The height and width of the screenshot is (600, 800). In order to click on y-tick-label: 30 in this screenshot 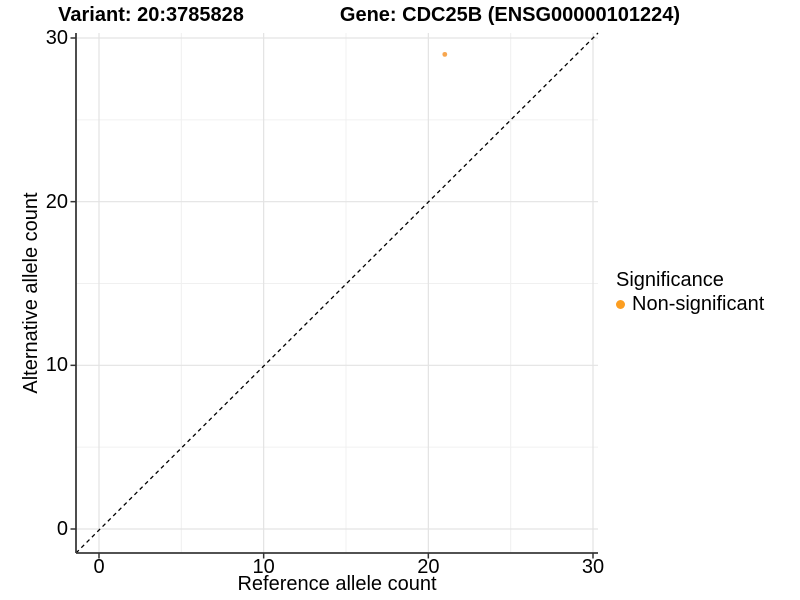, I will do `click(56, 37)`.